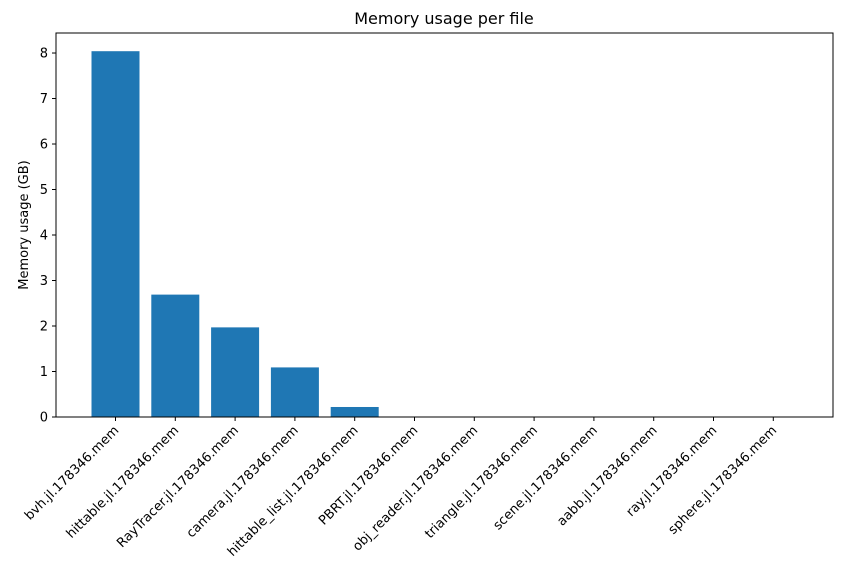 Image resolution: width=841 pixels, height=581 pixels. What do you see at coordinates (44, 372) in the screenshot?
I see `y-tick-label: 1` at bounding box center [44, 372].